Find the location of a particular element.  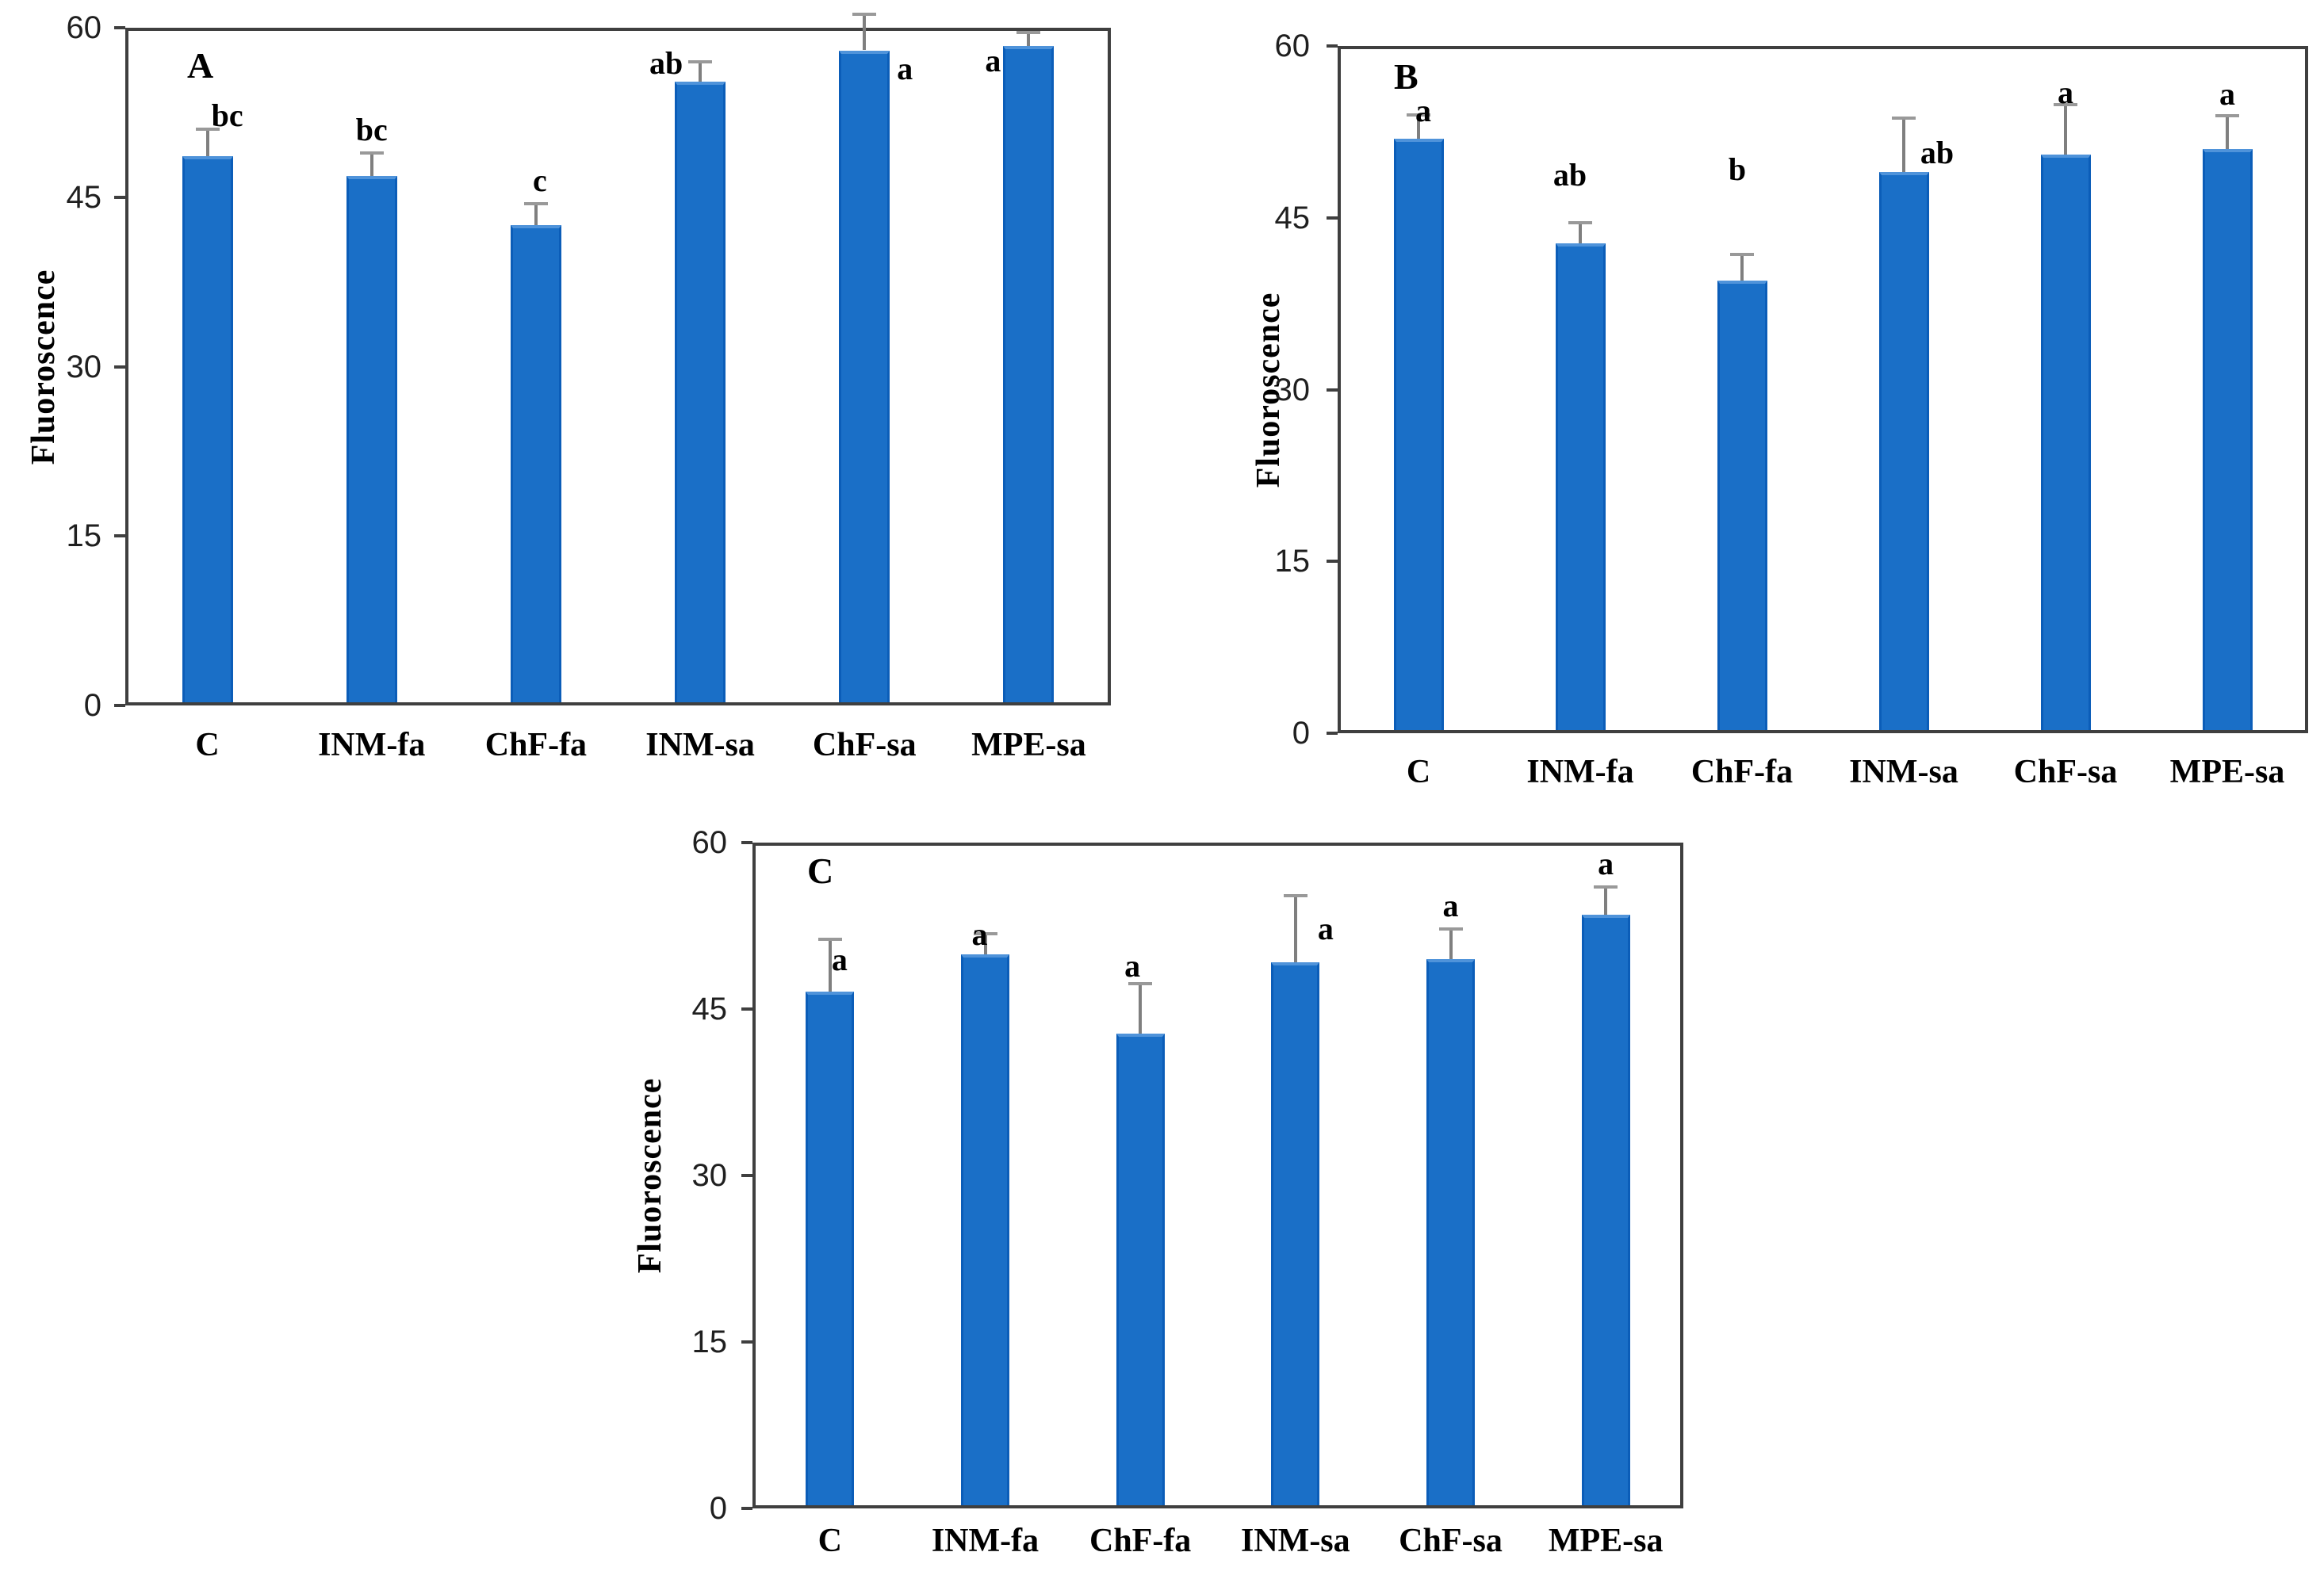

y-tick-label: 15 is located at coordinates (1292, 561).